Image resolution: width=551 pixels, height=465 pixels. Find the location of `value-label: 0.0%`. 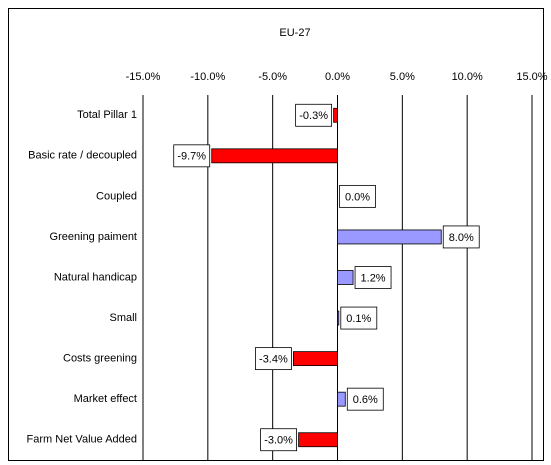

value-label: 0.0% is located at coordinates (357, 197).